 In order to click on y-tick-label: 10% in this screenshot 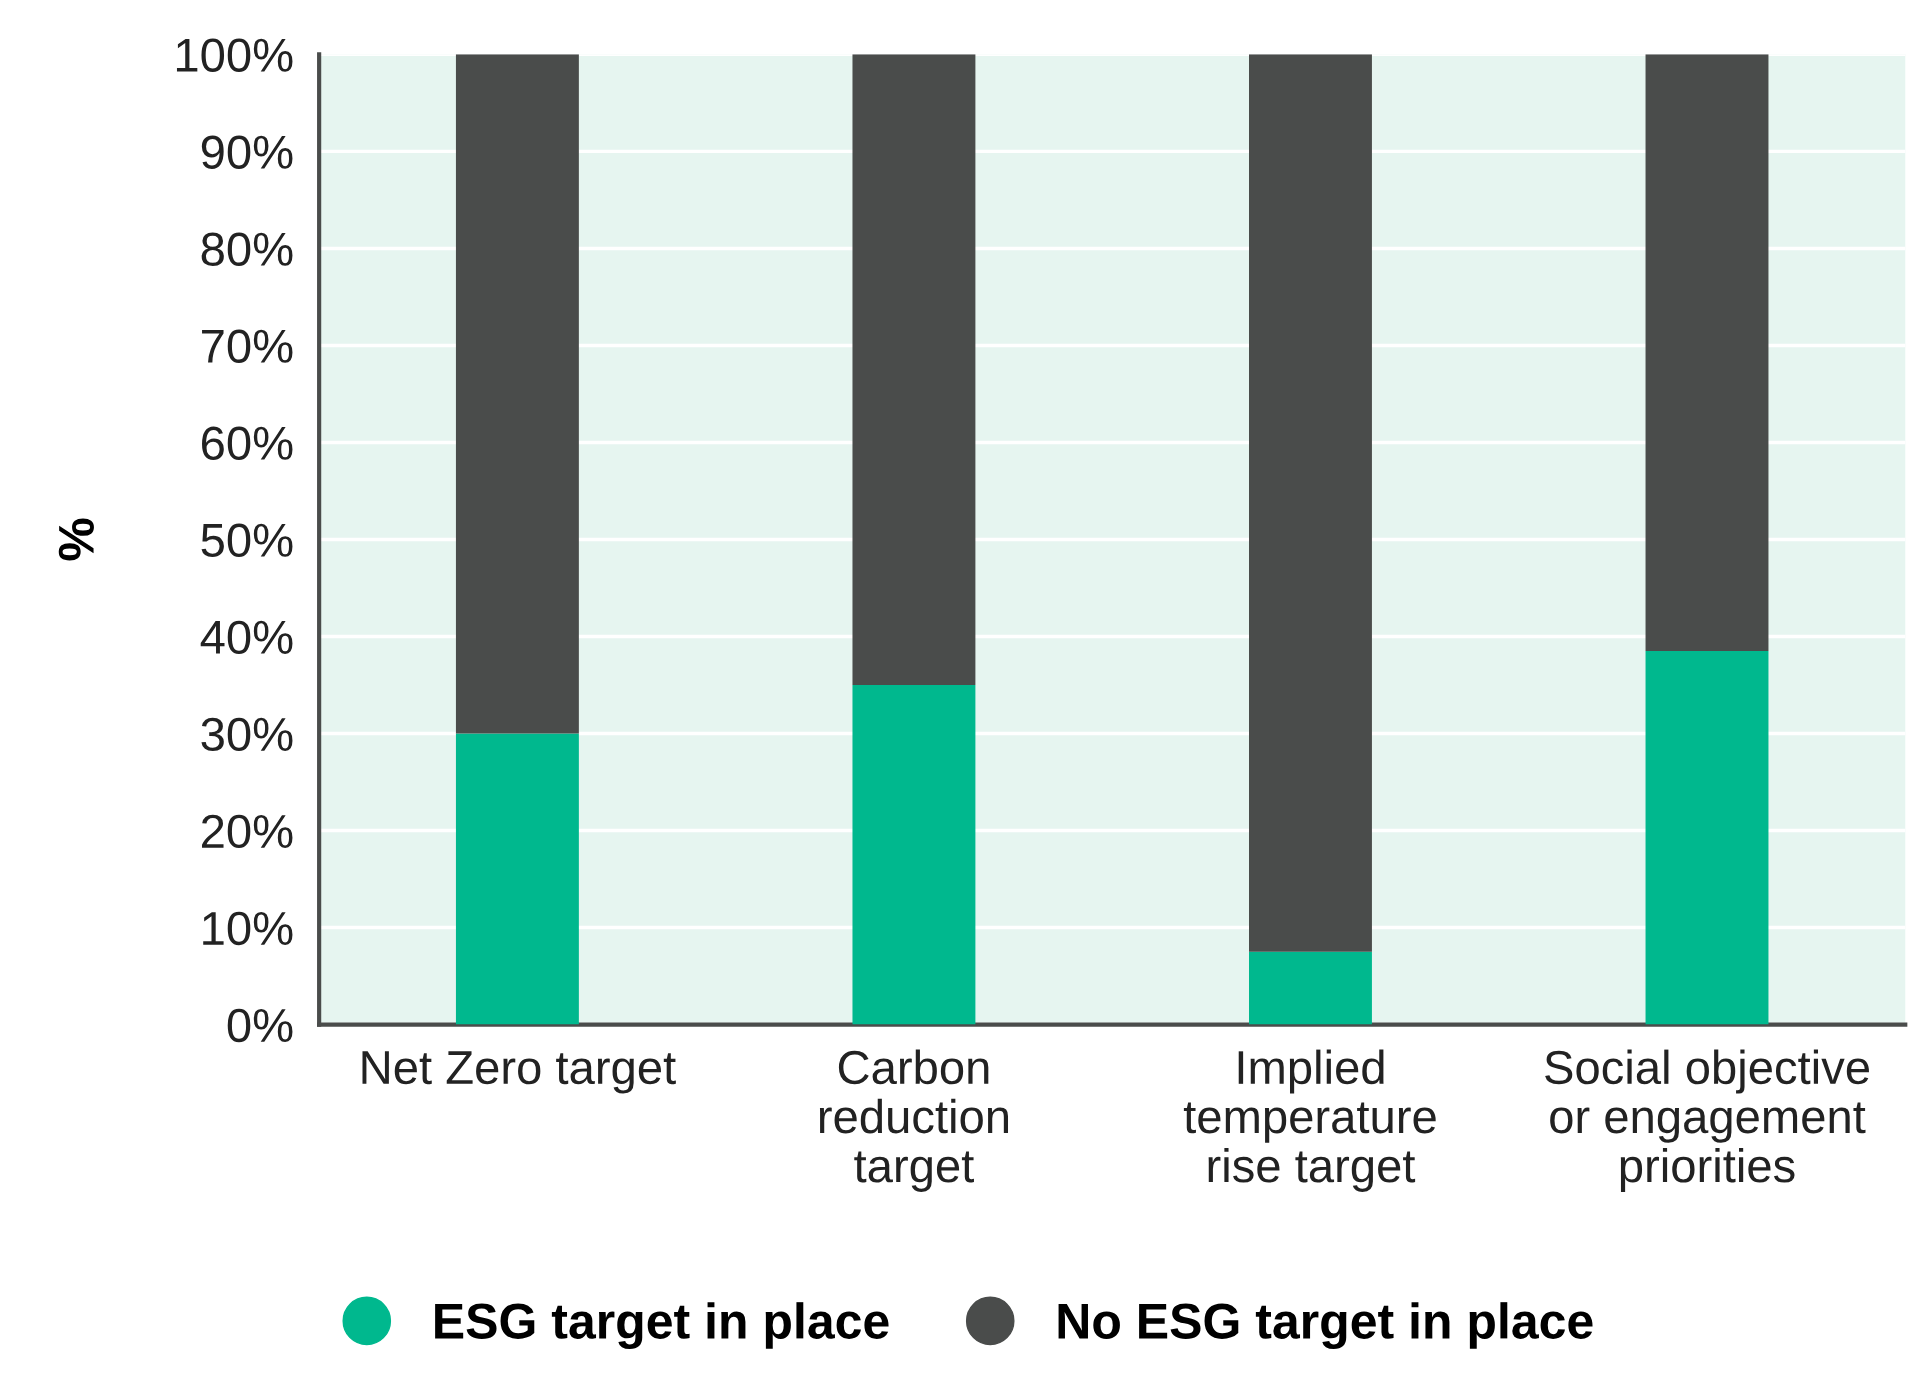, I will do `click(248, 928)`.